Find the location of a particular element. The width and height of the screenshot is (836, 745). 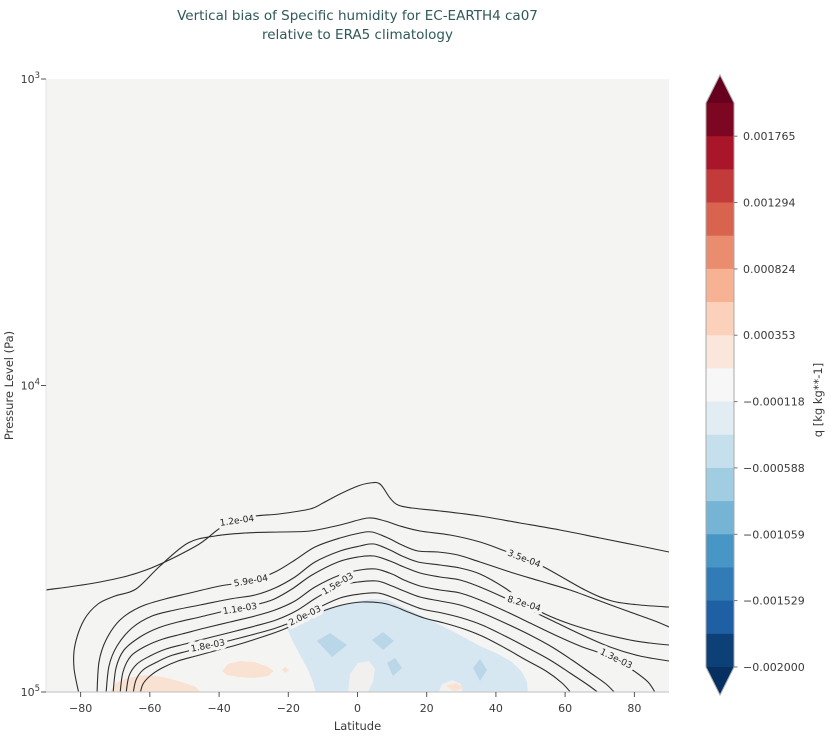

colorbar-over-arrow is located at coordinates (720, 89).